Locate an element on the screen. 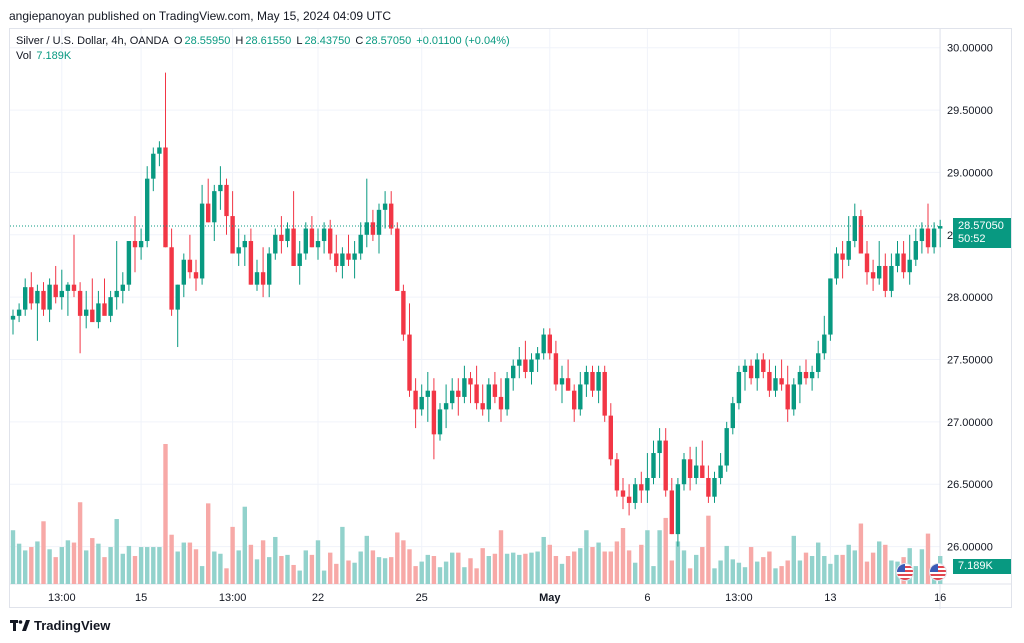 Image resolution: width=1024 pixels, height=643 pixels. x-tick-label: 13 is located at coordinates (830, 598).